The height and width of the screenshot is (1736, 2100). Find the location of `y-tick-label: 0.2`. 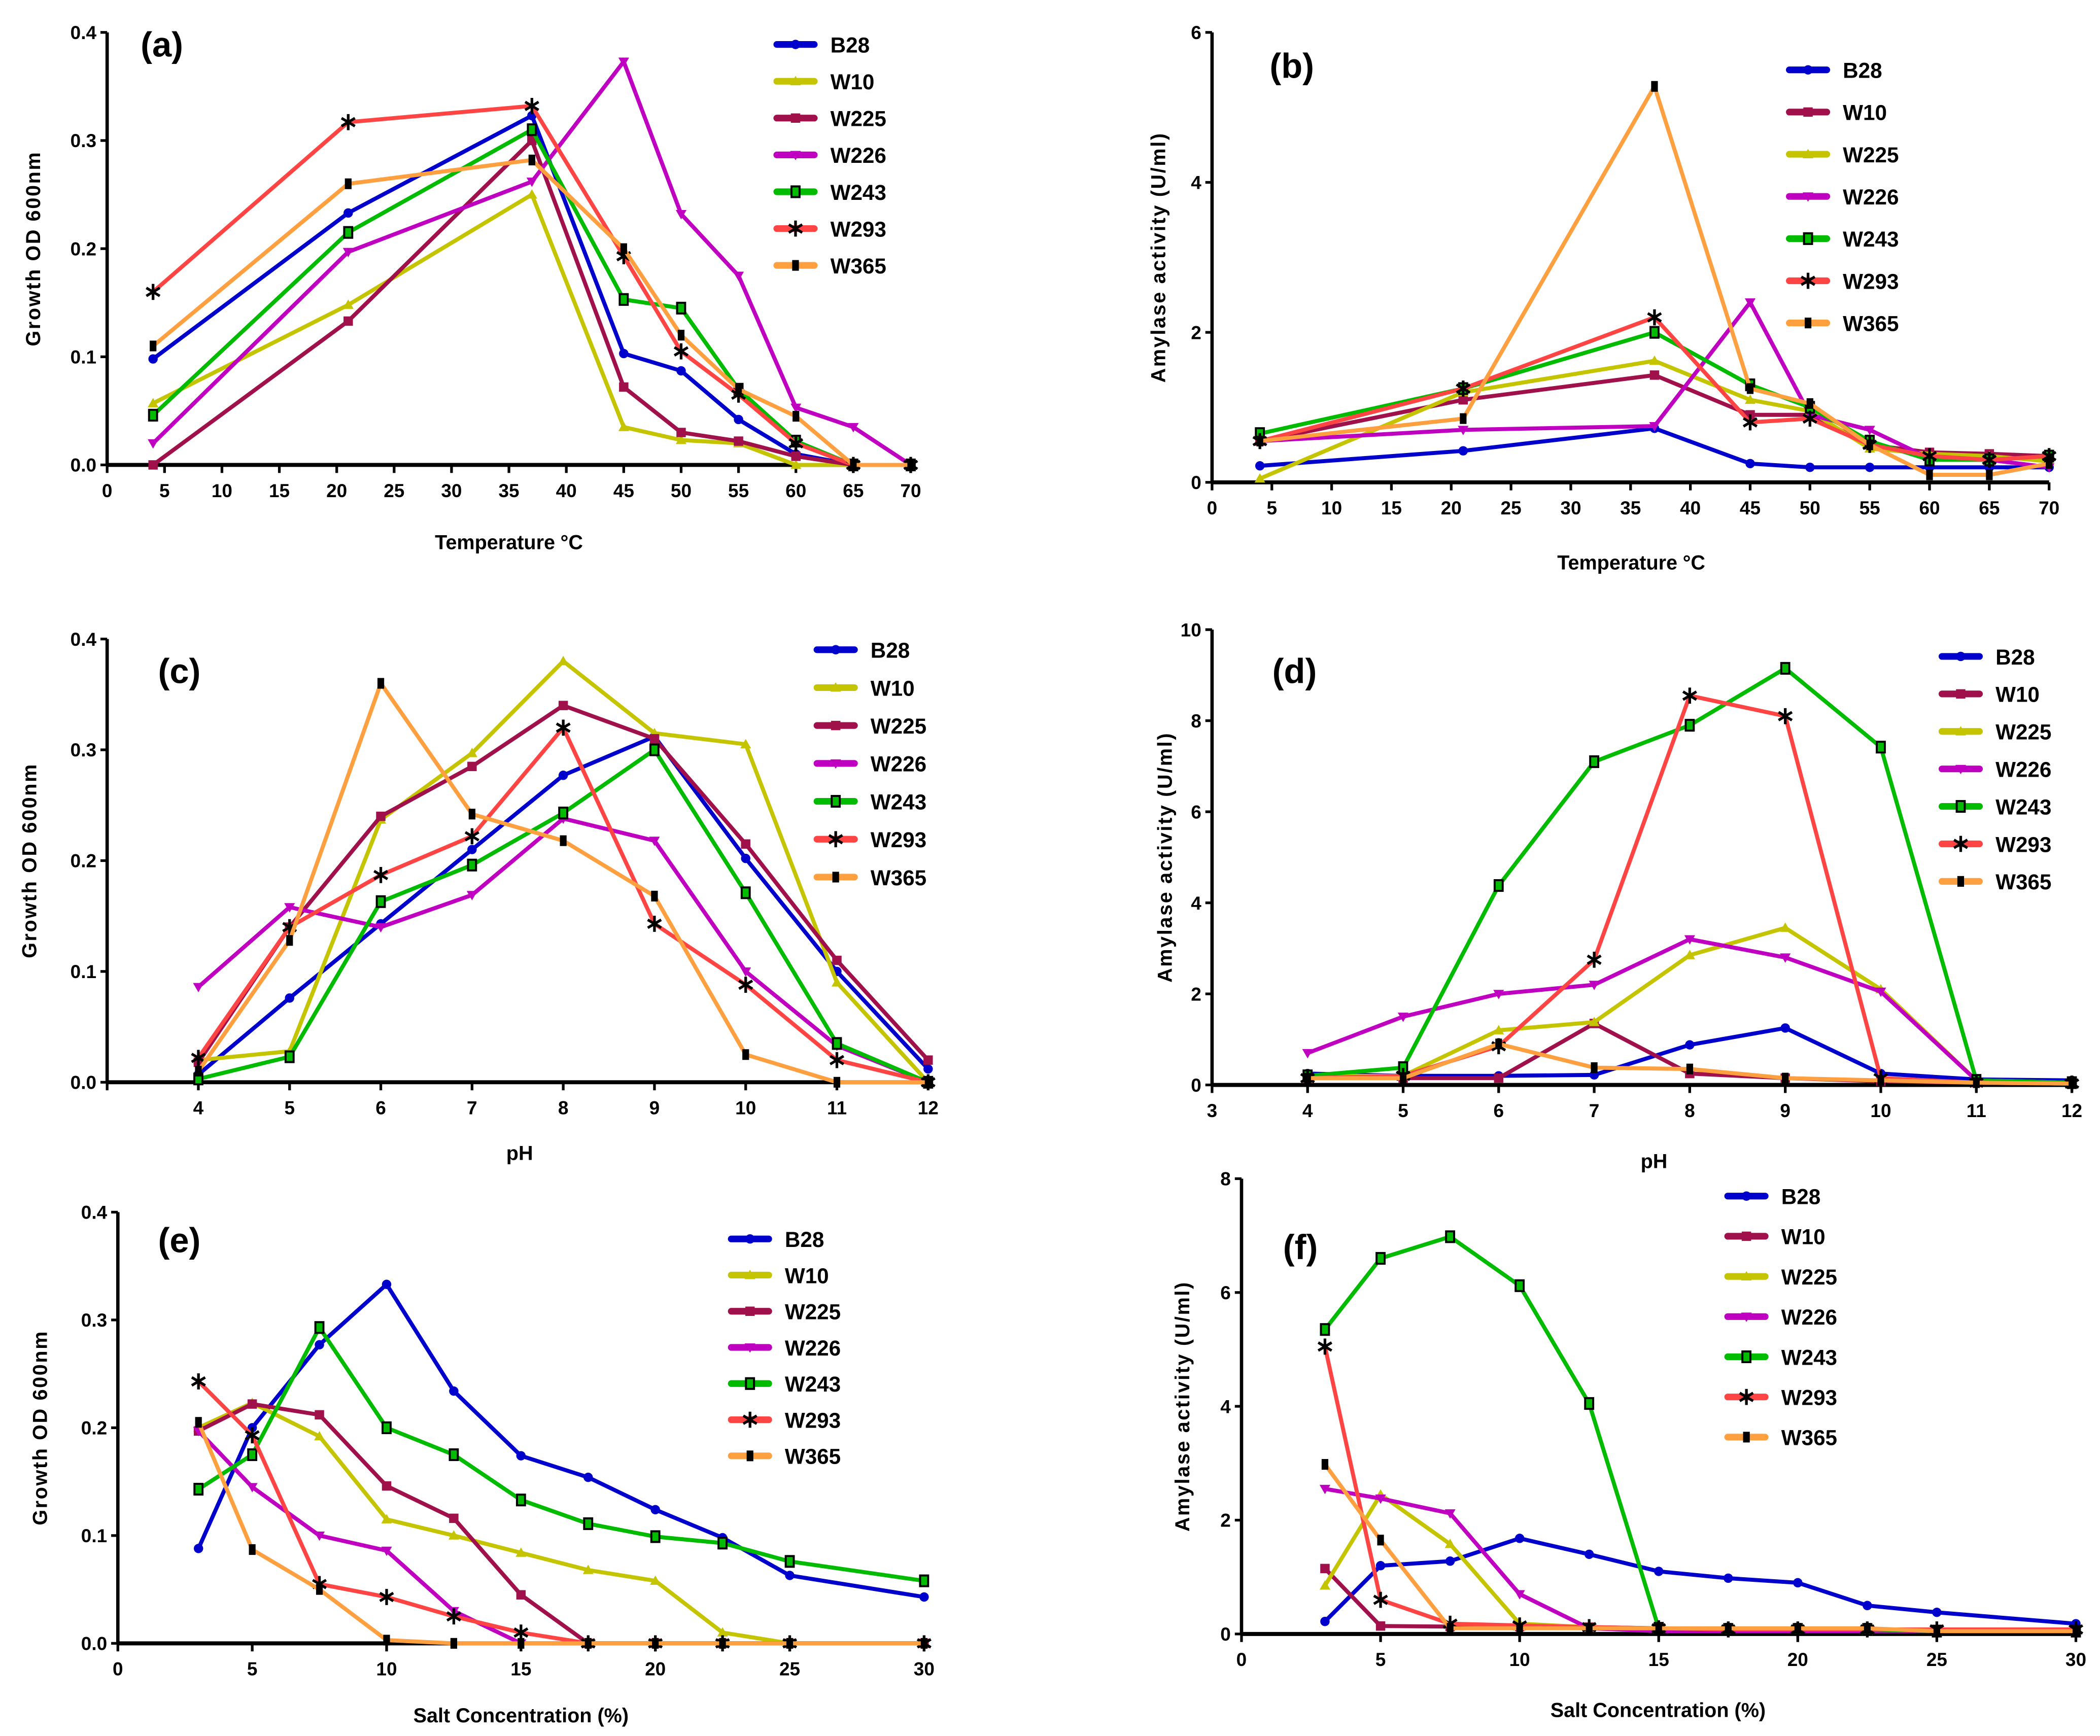

y-tick-label: 0.2 is located at coordinates (83, 861).